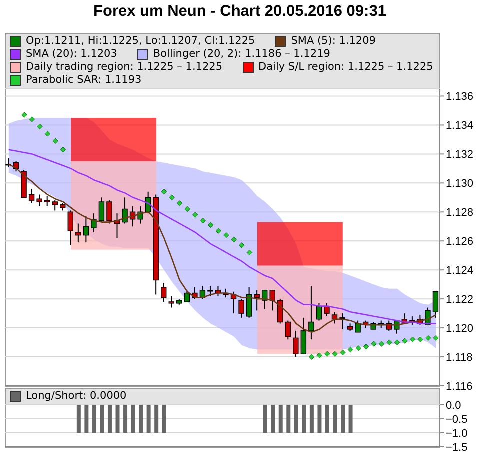 The width and height of the screenshot is (480, 457). I want to click on legend-label: Op:1.1211, Hi:1.1225, Lo:1.1207, Cl:1.1225, so click(141, 41).